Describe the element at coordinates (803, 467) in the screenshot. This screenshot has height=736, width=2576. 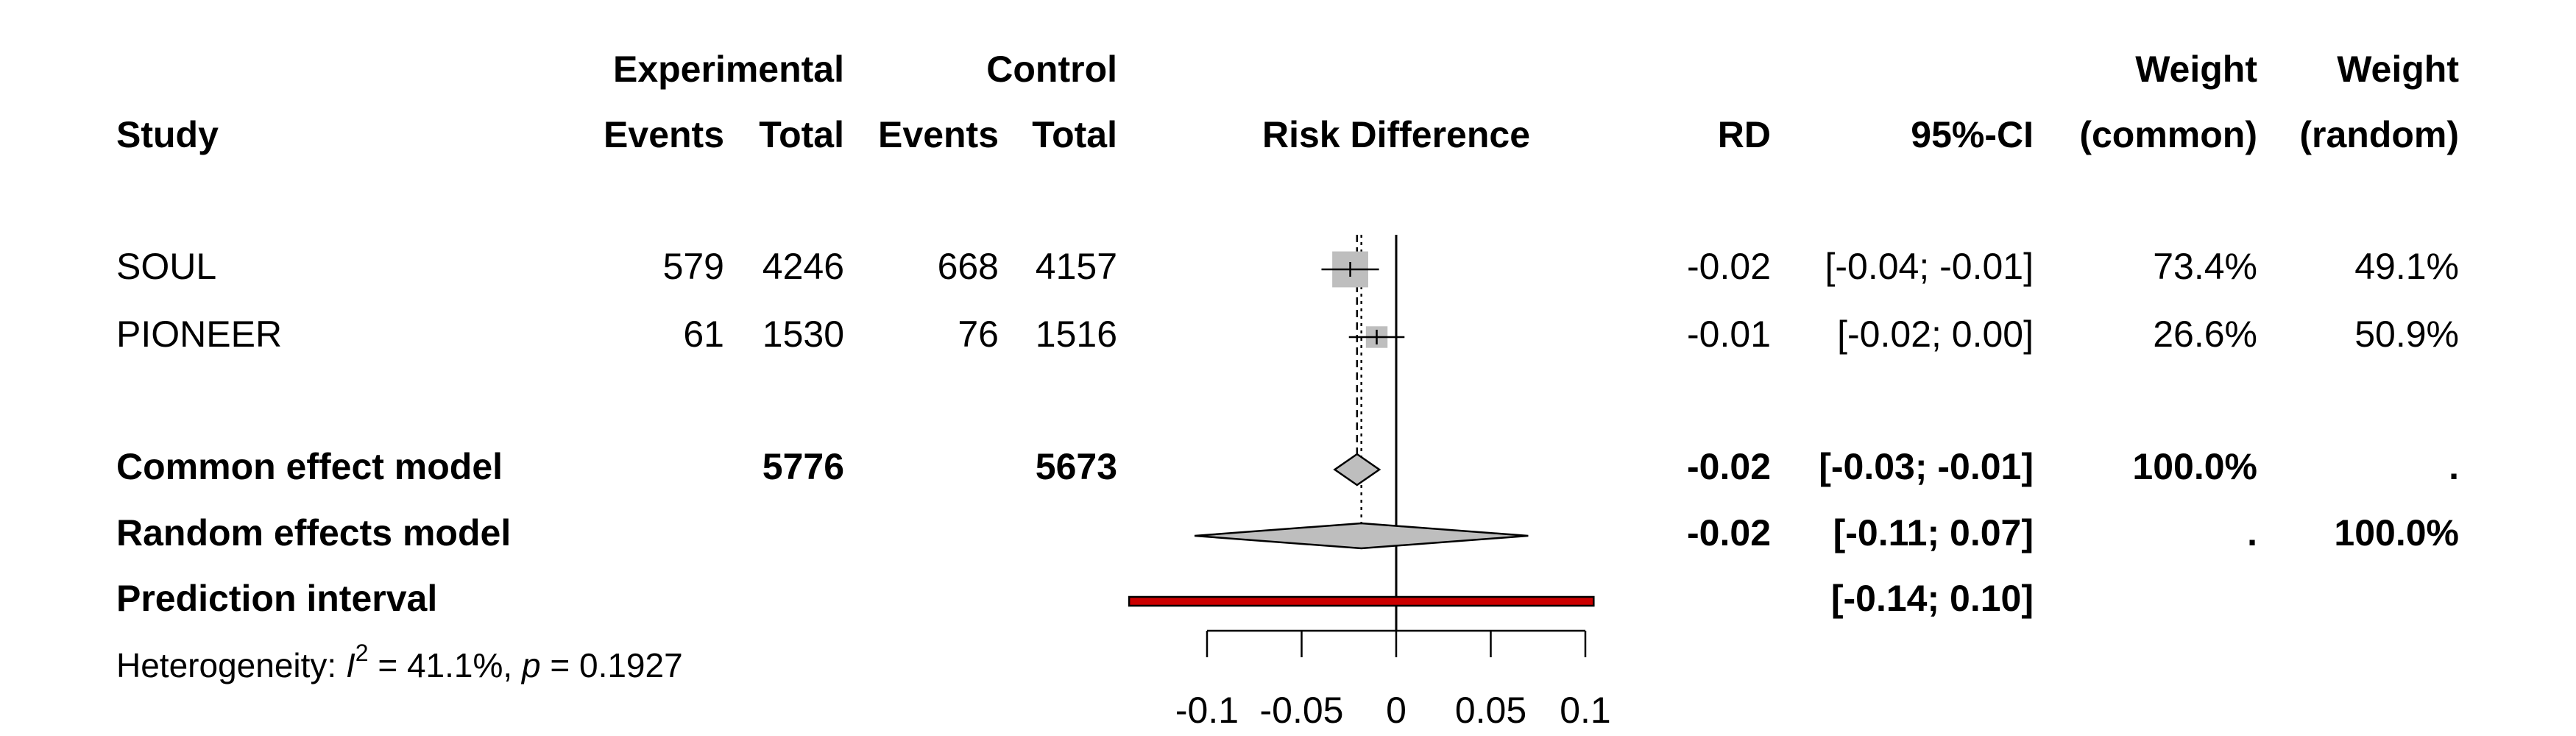
I see `exp-total: 5776` at that location.